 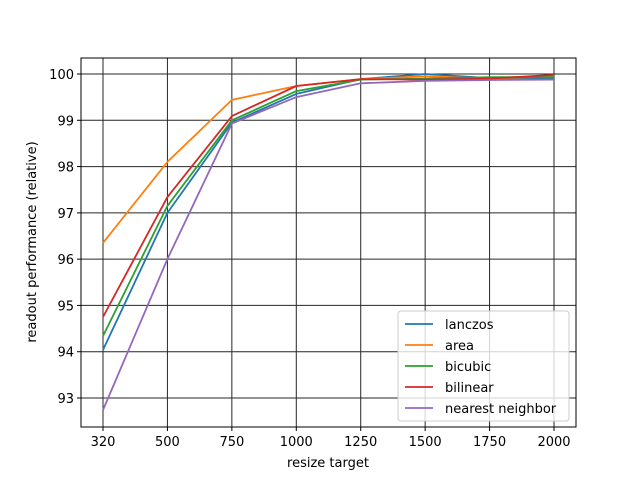 I want to click on y-tick-label: 97, so click(x=65, y=214).